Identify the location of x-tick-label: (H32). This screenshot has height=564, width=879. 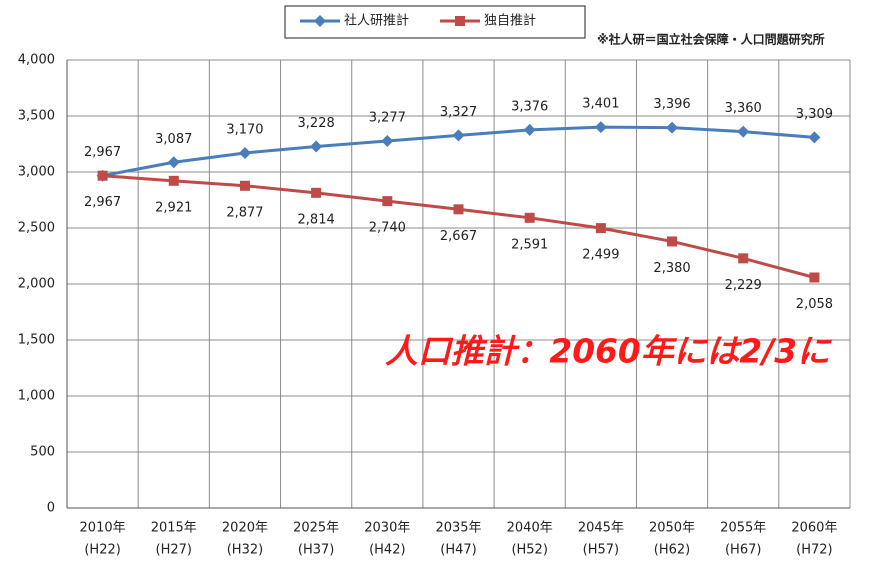
(245, 550).